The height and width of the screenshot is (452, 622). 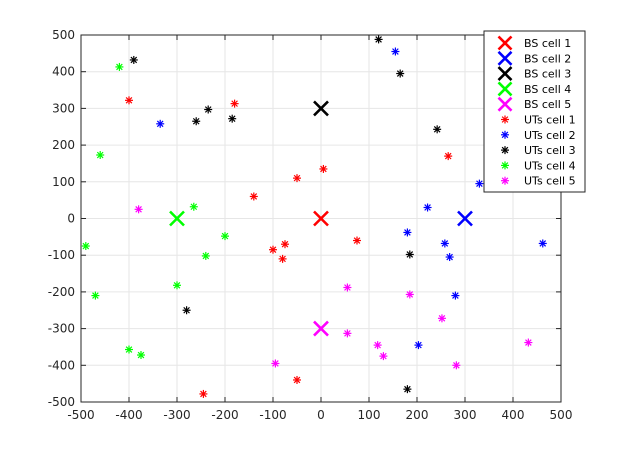 I want to click on y-tick-label: -300, so click(x=61, y=329).